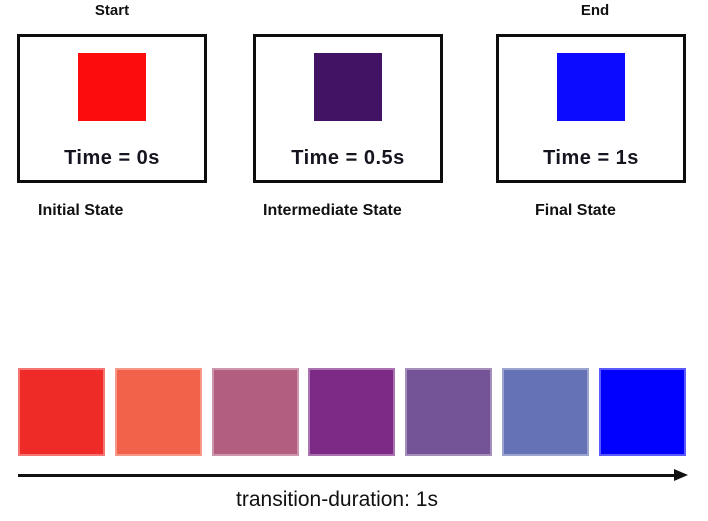 The width and height of the screenshot is (708, 521). I want to click on state-box-initial: Time = 0s, so click(112, 108).